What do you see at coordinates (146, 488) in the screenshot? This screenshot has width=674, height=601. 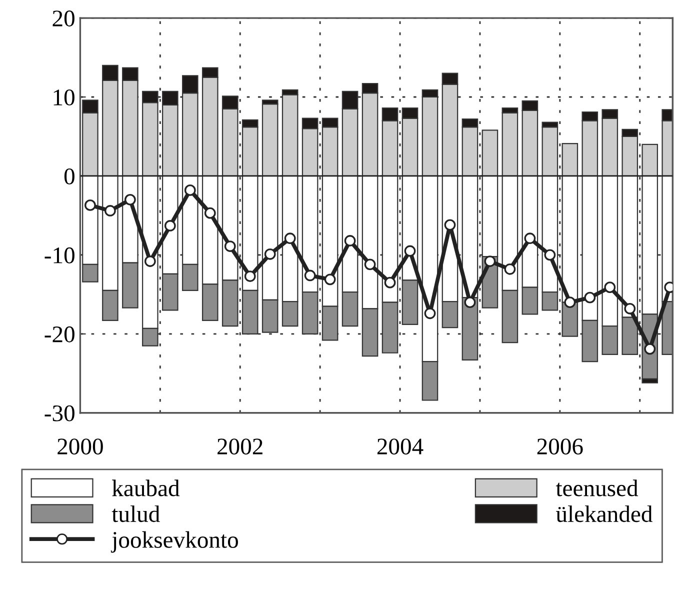 I see `legend-label: kaubad` at bounding box center [146, 488].